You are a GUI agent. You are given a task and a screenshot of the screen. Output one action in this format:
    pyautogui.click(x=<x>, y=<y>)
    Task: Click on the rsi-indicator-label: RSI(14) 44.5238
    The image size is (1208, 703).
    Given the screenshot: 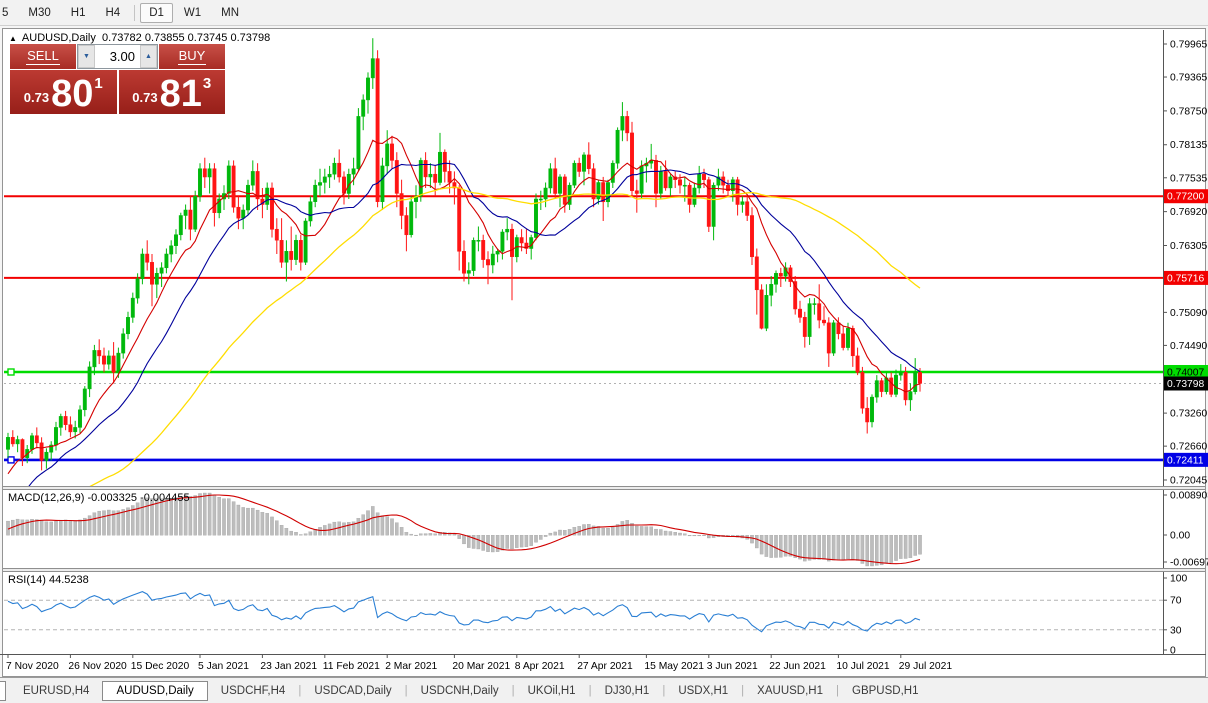 What is the action you would take?
    pyautogui.click(x=48, y=580)
    